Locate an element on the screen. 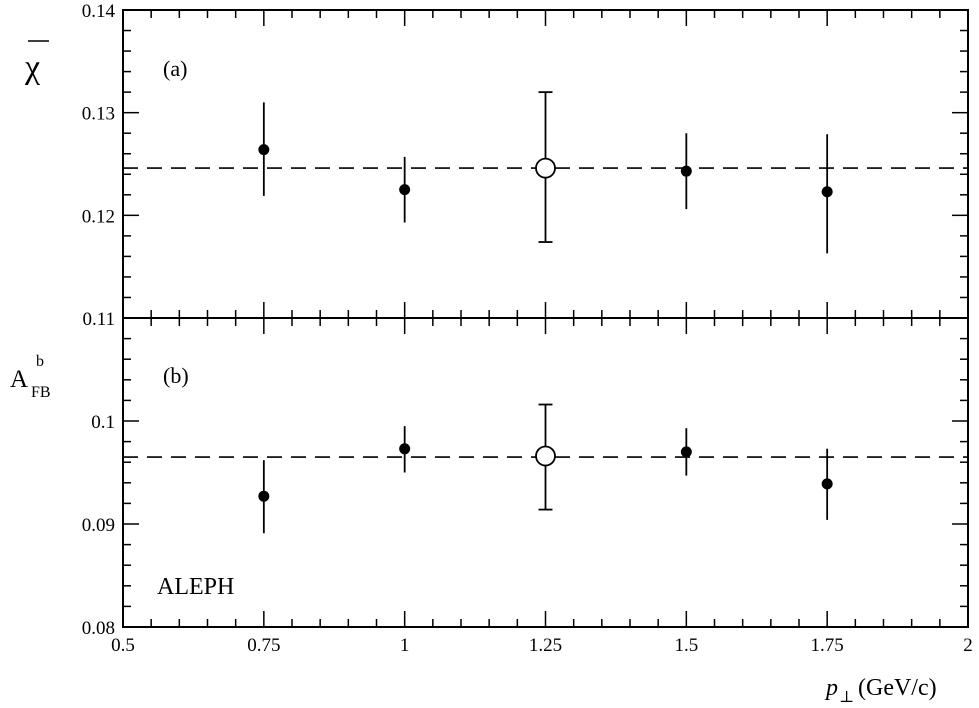  panel-b-ylabel-sup: b is located at coordinates (40, 361).